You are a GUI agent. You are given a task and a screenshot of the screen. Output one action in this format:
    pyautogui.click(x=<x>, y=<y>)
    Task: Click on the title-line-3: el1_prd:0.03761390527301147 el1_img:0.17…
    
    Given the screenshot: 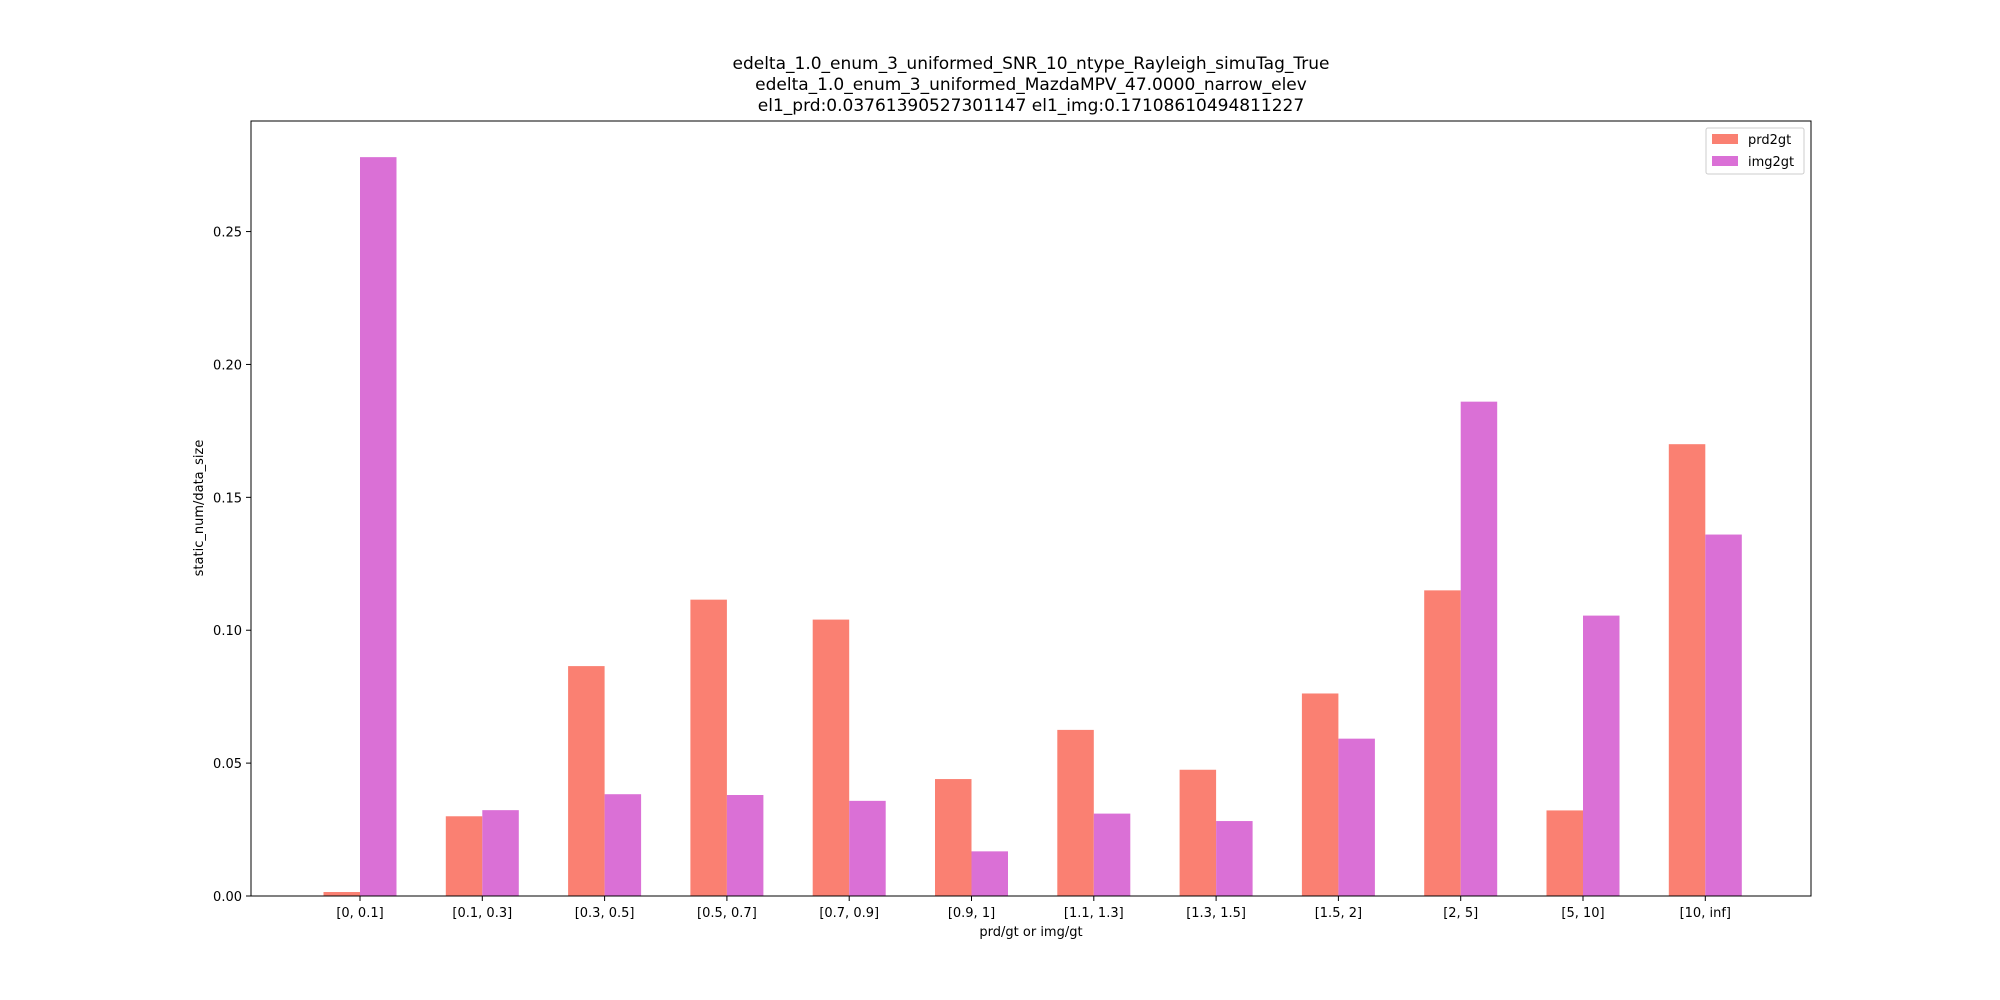 What is the action you would take?
    pyautogui.click(x=1031, y=106)
    